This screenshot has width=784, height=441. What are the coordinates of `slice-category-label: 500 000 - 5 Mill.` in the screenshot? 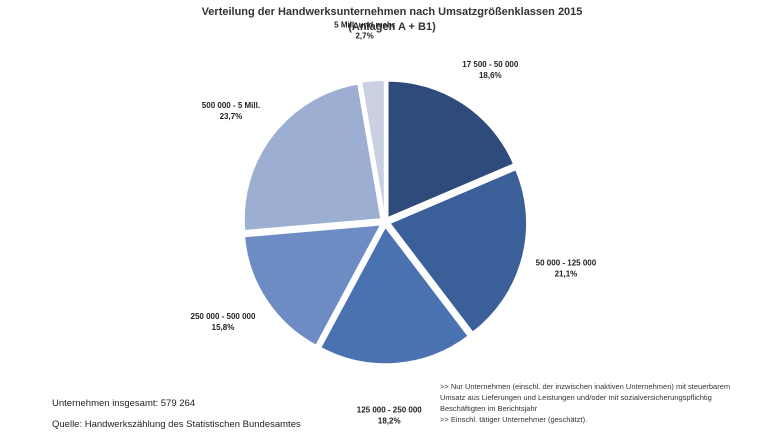 It's located at (231, 105).